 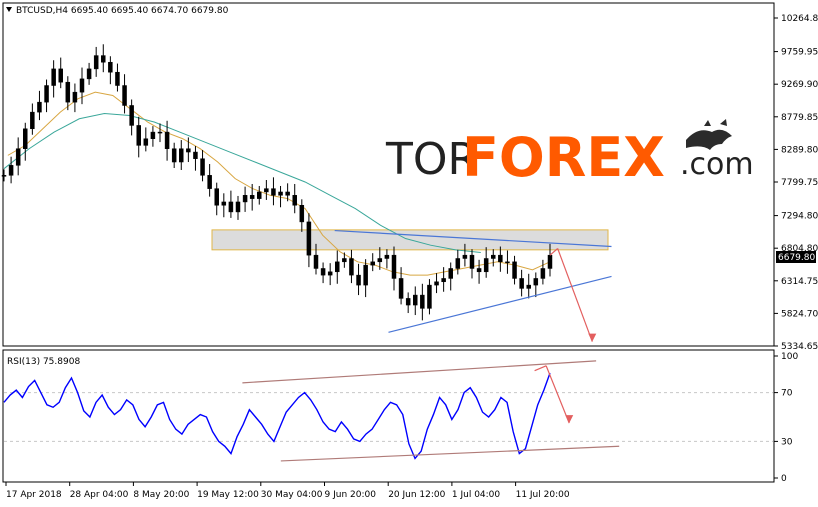 What do you see at coordinates (419, 372) in the screenshot?
I see `rsi-trendline-upper` at bounding box center [419, 372].